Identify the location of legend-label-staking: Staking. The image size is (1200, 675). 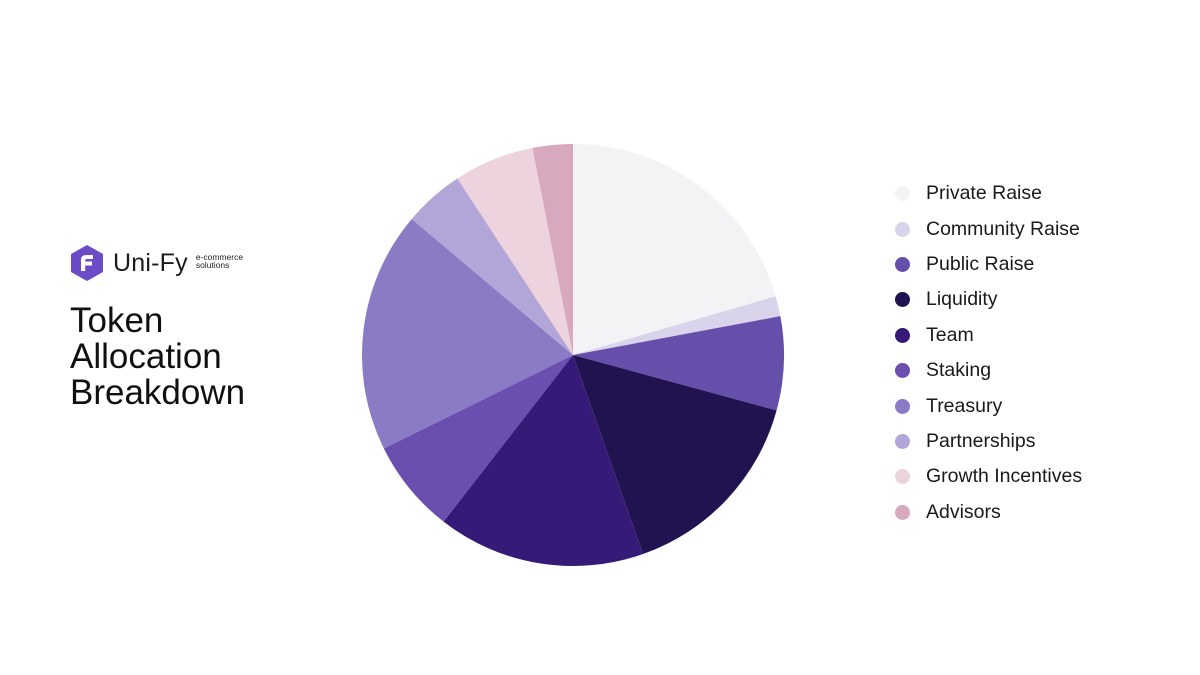
(959, 370).